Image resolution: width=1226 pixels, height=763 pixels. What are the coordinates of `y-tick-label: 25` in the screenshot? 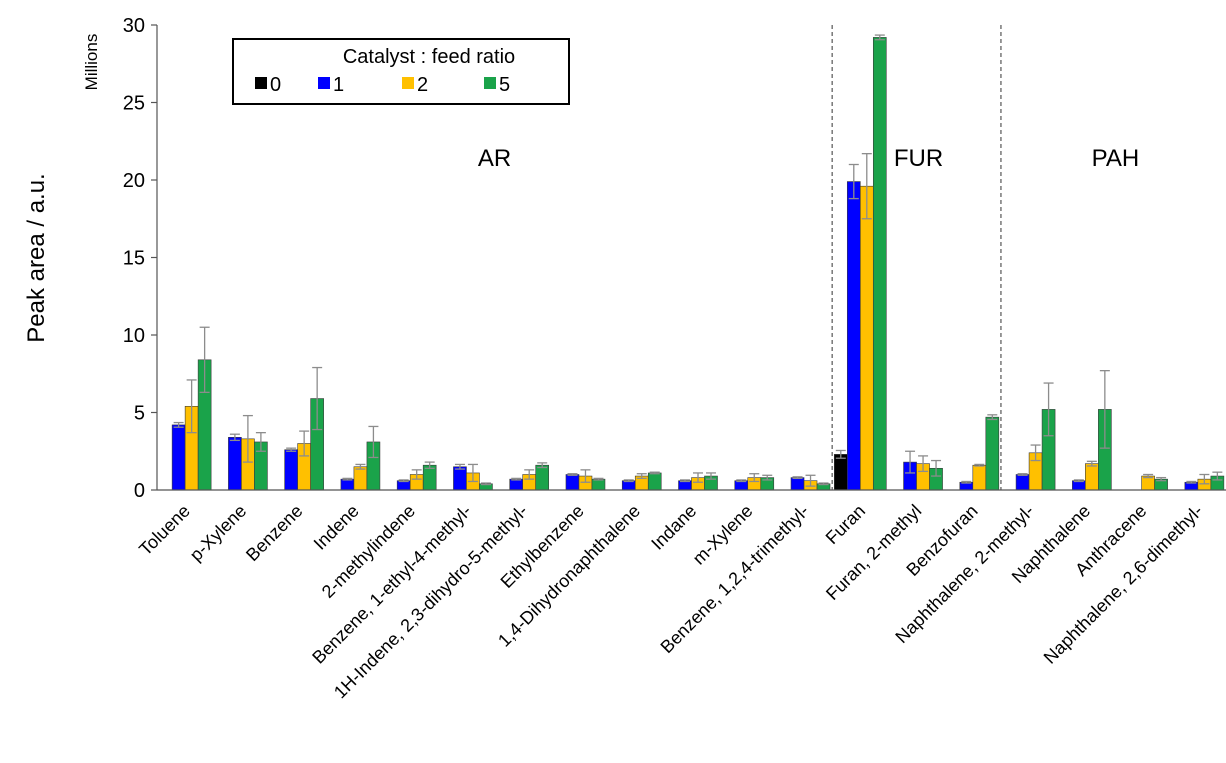 It's located at (134, 104).